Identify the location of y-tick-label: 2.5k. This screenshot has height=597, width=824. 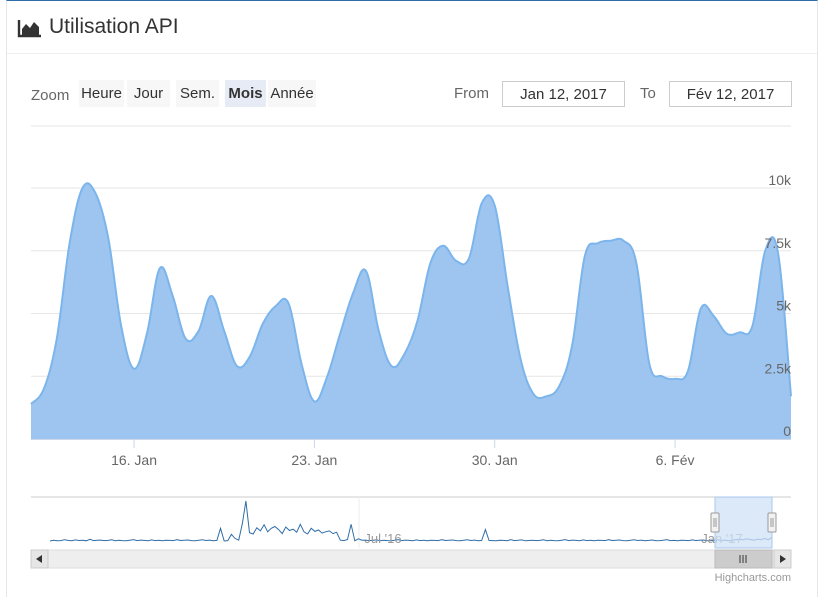
(778, 368).